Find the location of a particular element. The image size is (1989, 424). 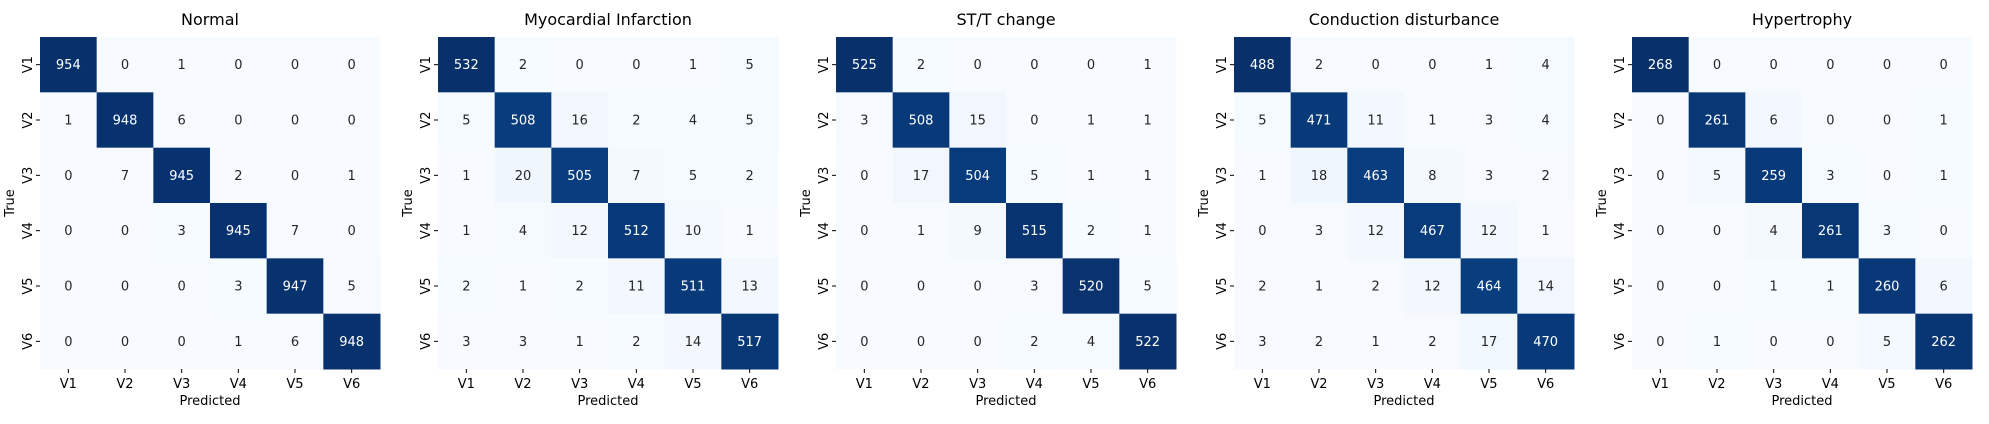

cell-value-label: 20 is located at coordinates (523, 176).